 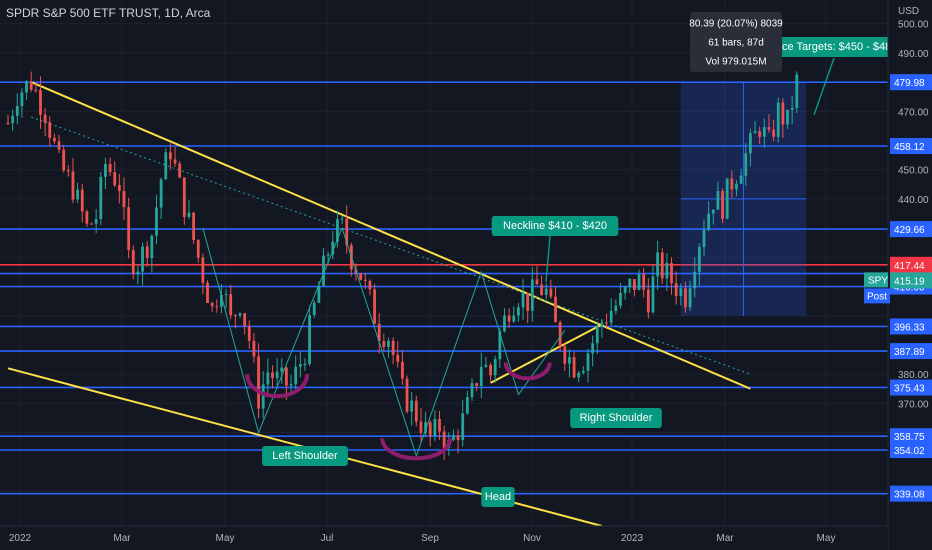 What do you see at coordinates (532, 538) in the screenshot?
I see `x-tick-label: Nov` at bounding box center [532, 538].